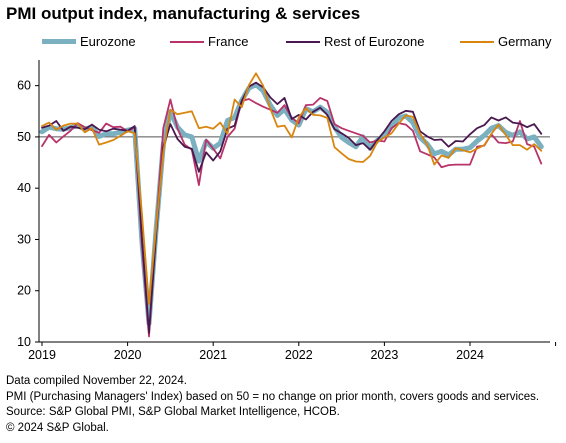  I want to click on x-tick-label: 2022, so click(299, 355).